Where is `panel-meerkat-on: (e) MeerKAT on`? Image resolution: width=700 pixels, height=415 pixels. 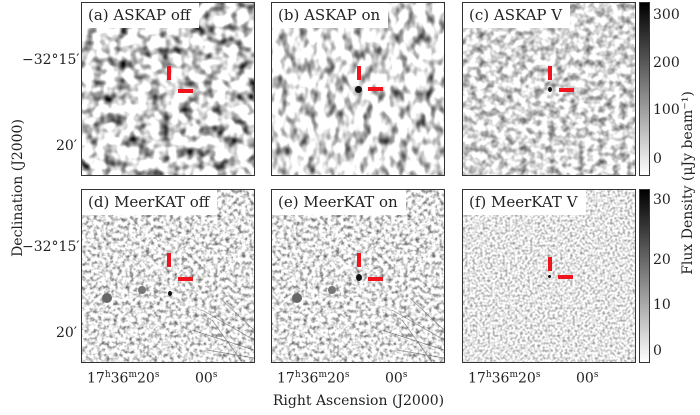
panel-meerkat-on: (e) MeerKAT on is located at coordinates (358, 276).